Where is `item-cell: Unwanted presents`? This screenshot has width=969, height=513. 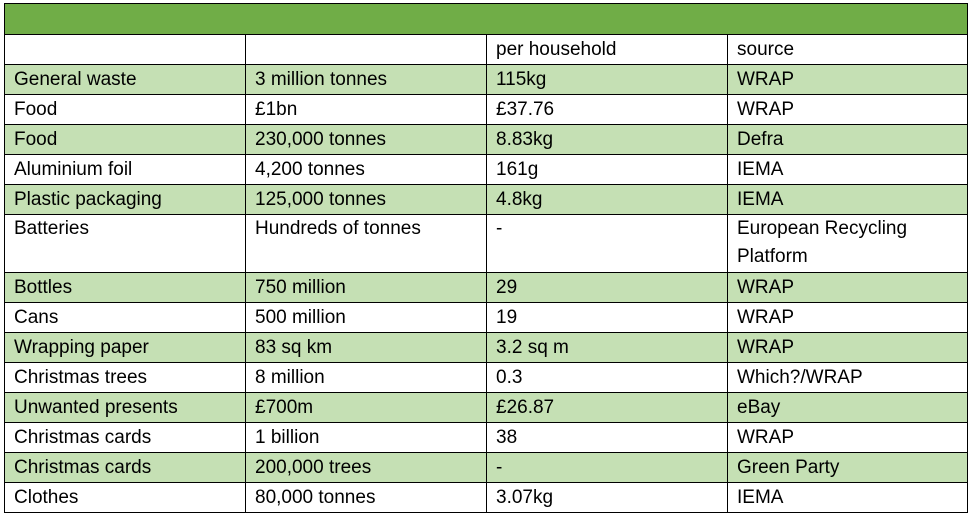
item-cell: Unwanted presents is located at coordinates (125, 407).